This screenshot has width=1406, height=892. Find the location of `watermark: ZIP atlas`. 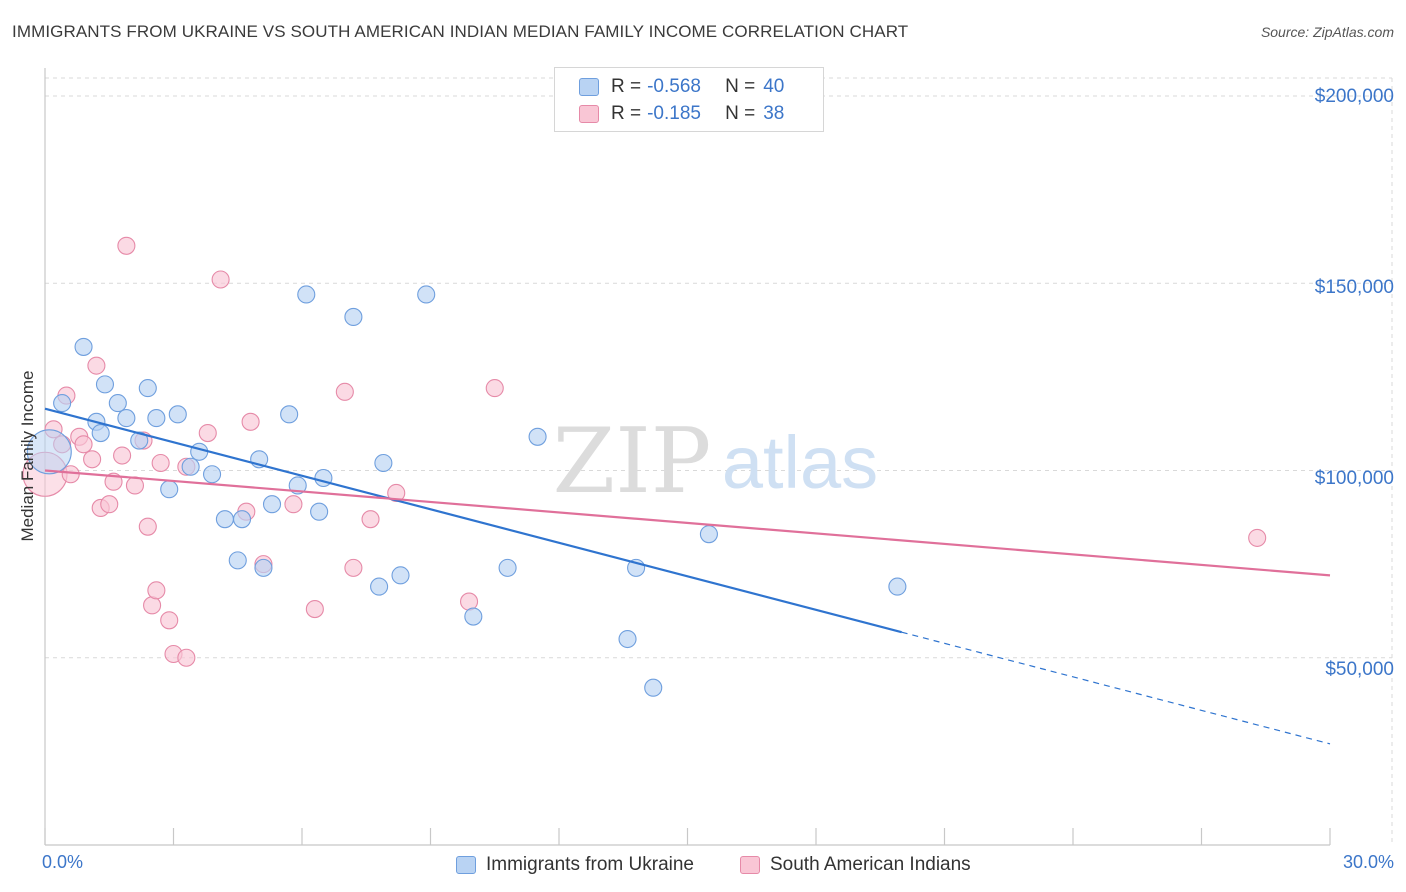

watermark: ZIP atlas is located at coordinates (715, 461).